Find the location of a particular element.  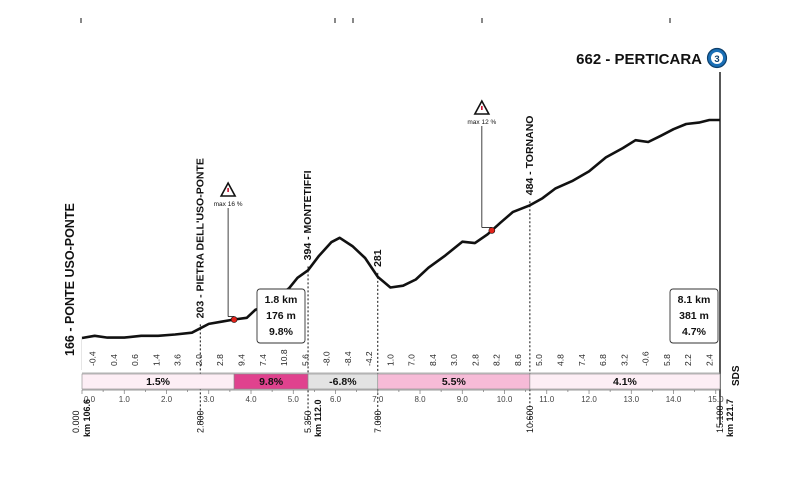

gradient-value-label: 2.4 is located at coordinates (709, 360).